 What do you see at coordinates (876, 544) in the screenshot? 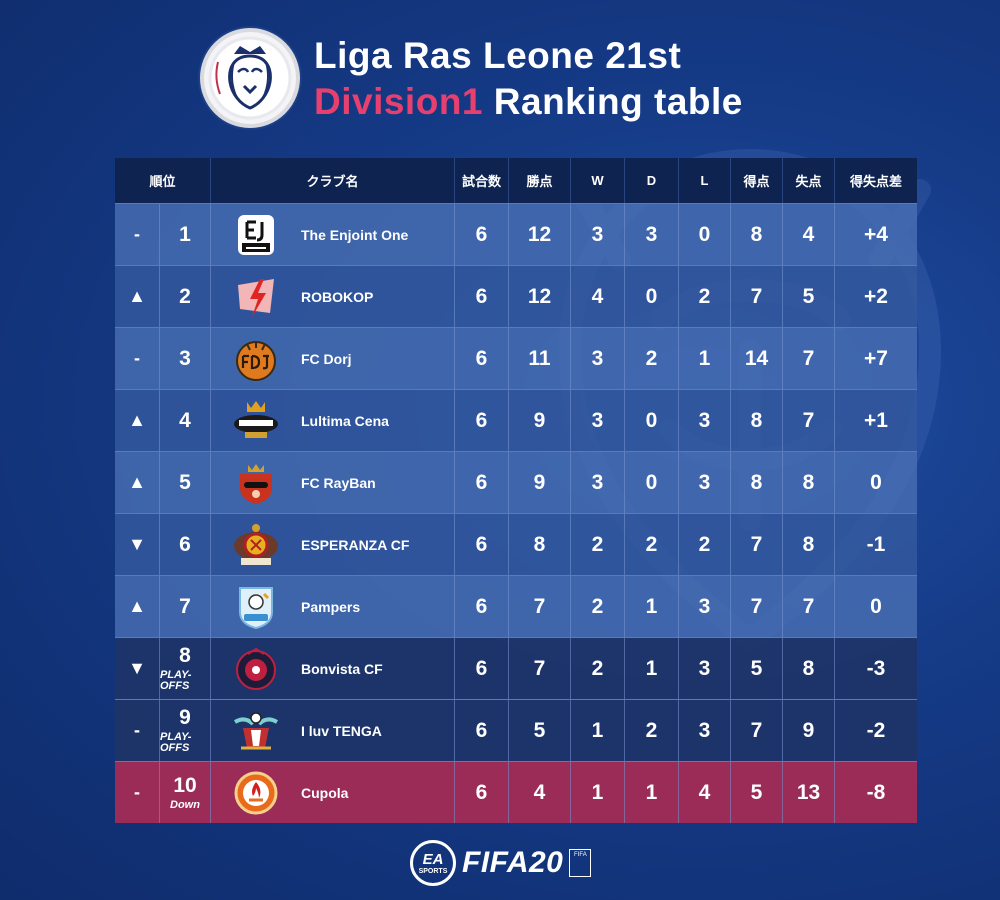
I see `goal-difference-cell: -1` at bounding box center [876, 544].